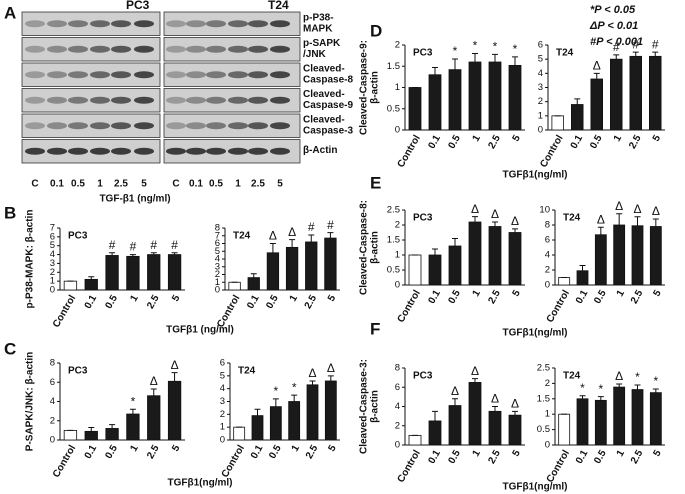  I want to click on x-tick-label: Control, so click(558, 306).